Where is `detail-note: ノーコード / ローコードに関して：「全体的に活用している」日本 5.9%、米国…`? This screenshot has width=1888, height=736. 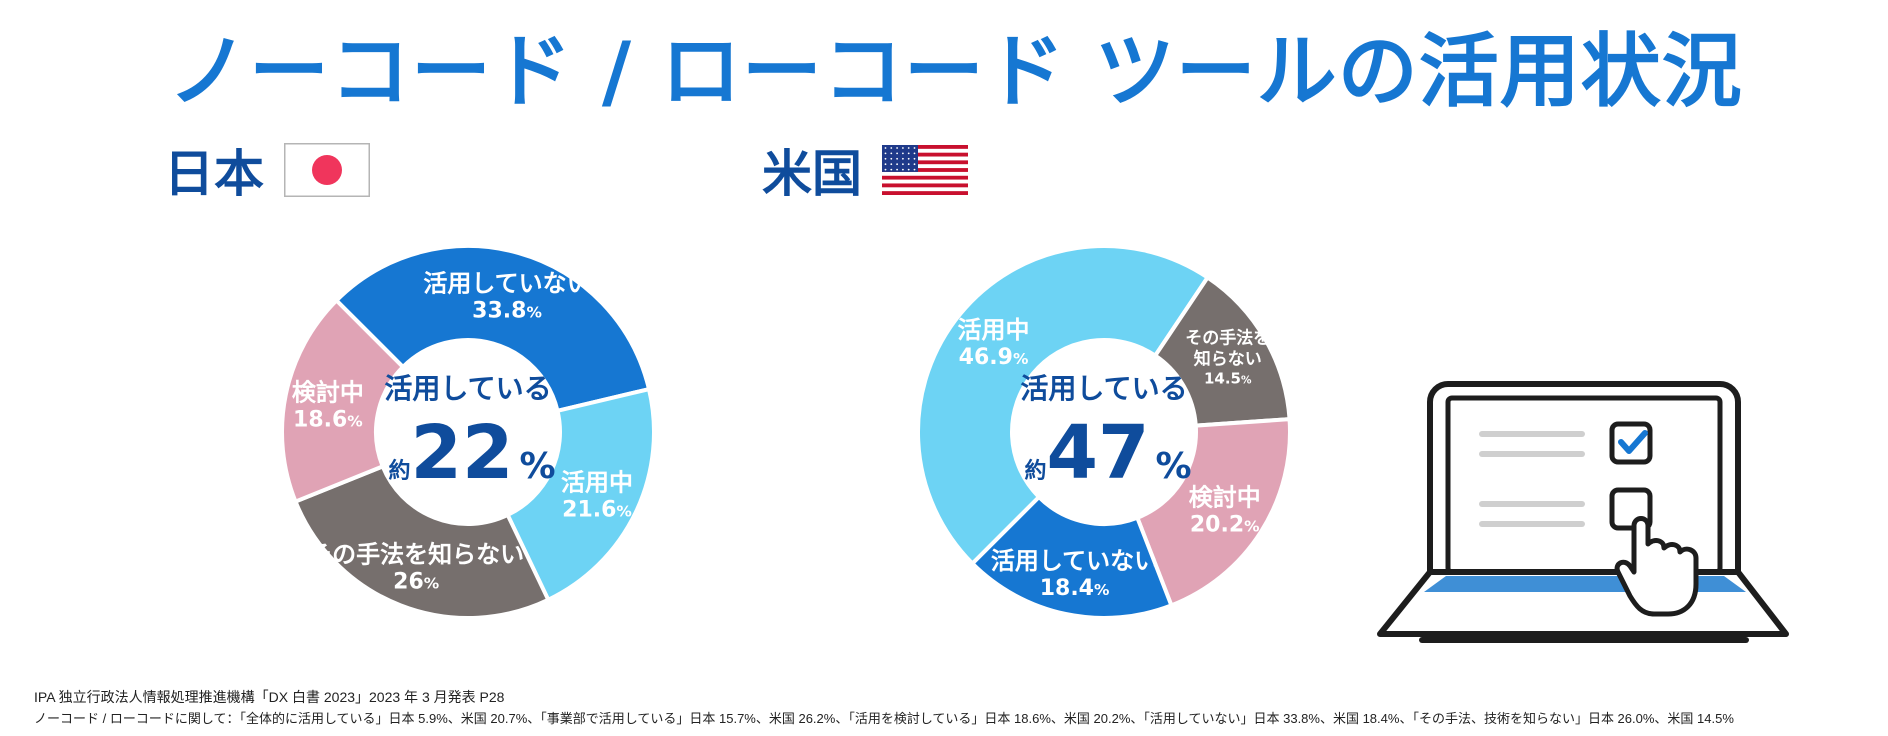
detail-note: ノーコード / ローコードに関して：「全体的に活用している」日本 5.9%、米国… is located at coordinates (884, 718).